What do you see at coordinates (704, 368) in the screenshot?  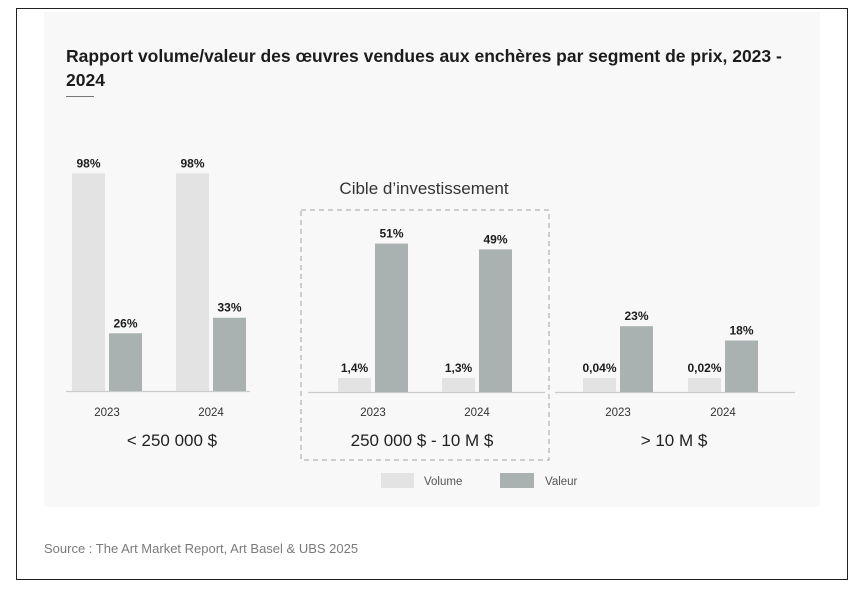 I see `volume-value-label: 0,02%` at bounding box center [704, 368].